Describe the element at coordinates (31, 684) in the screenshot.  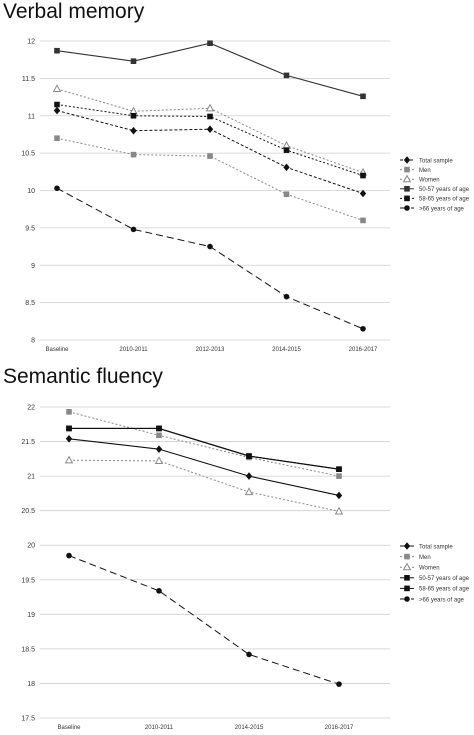
I see `y-tick-label: 18` at that location.